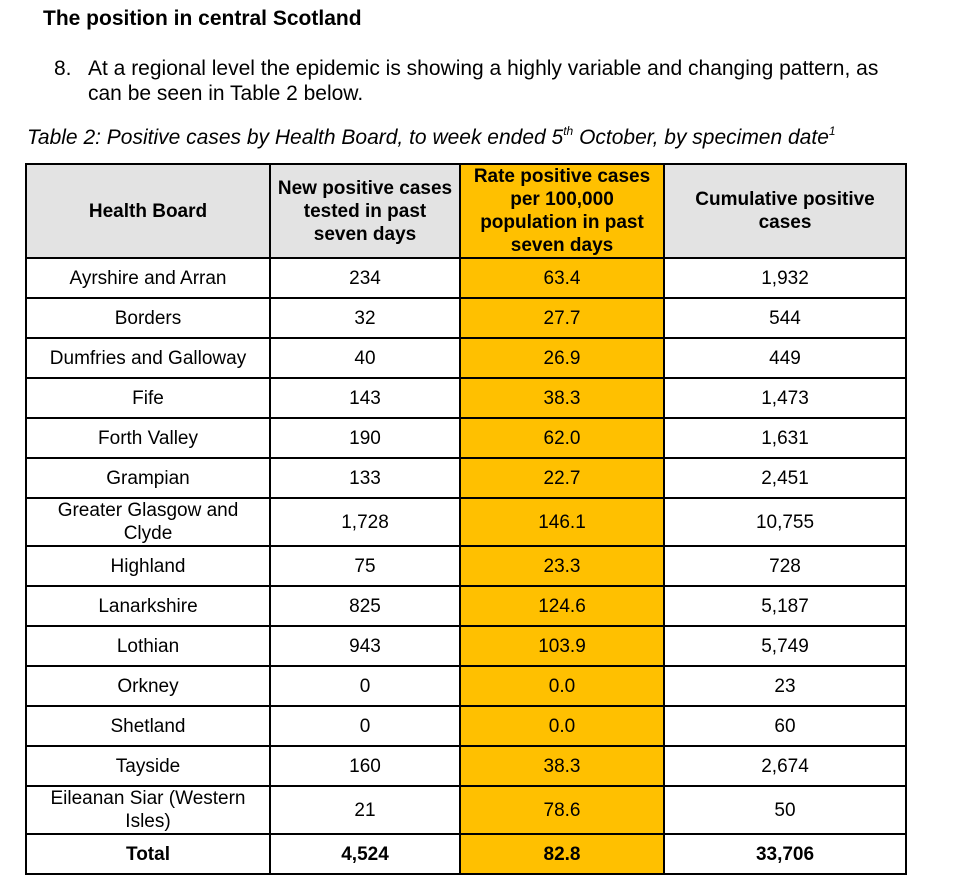 The image size is (962, 890). Describe the element at coordinates (562, 810) in the screenshot. I see `cell-rate: 78.6` at that location.